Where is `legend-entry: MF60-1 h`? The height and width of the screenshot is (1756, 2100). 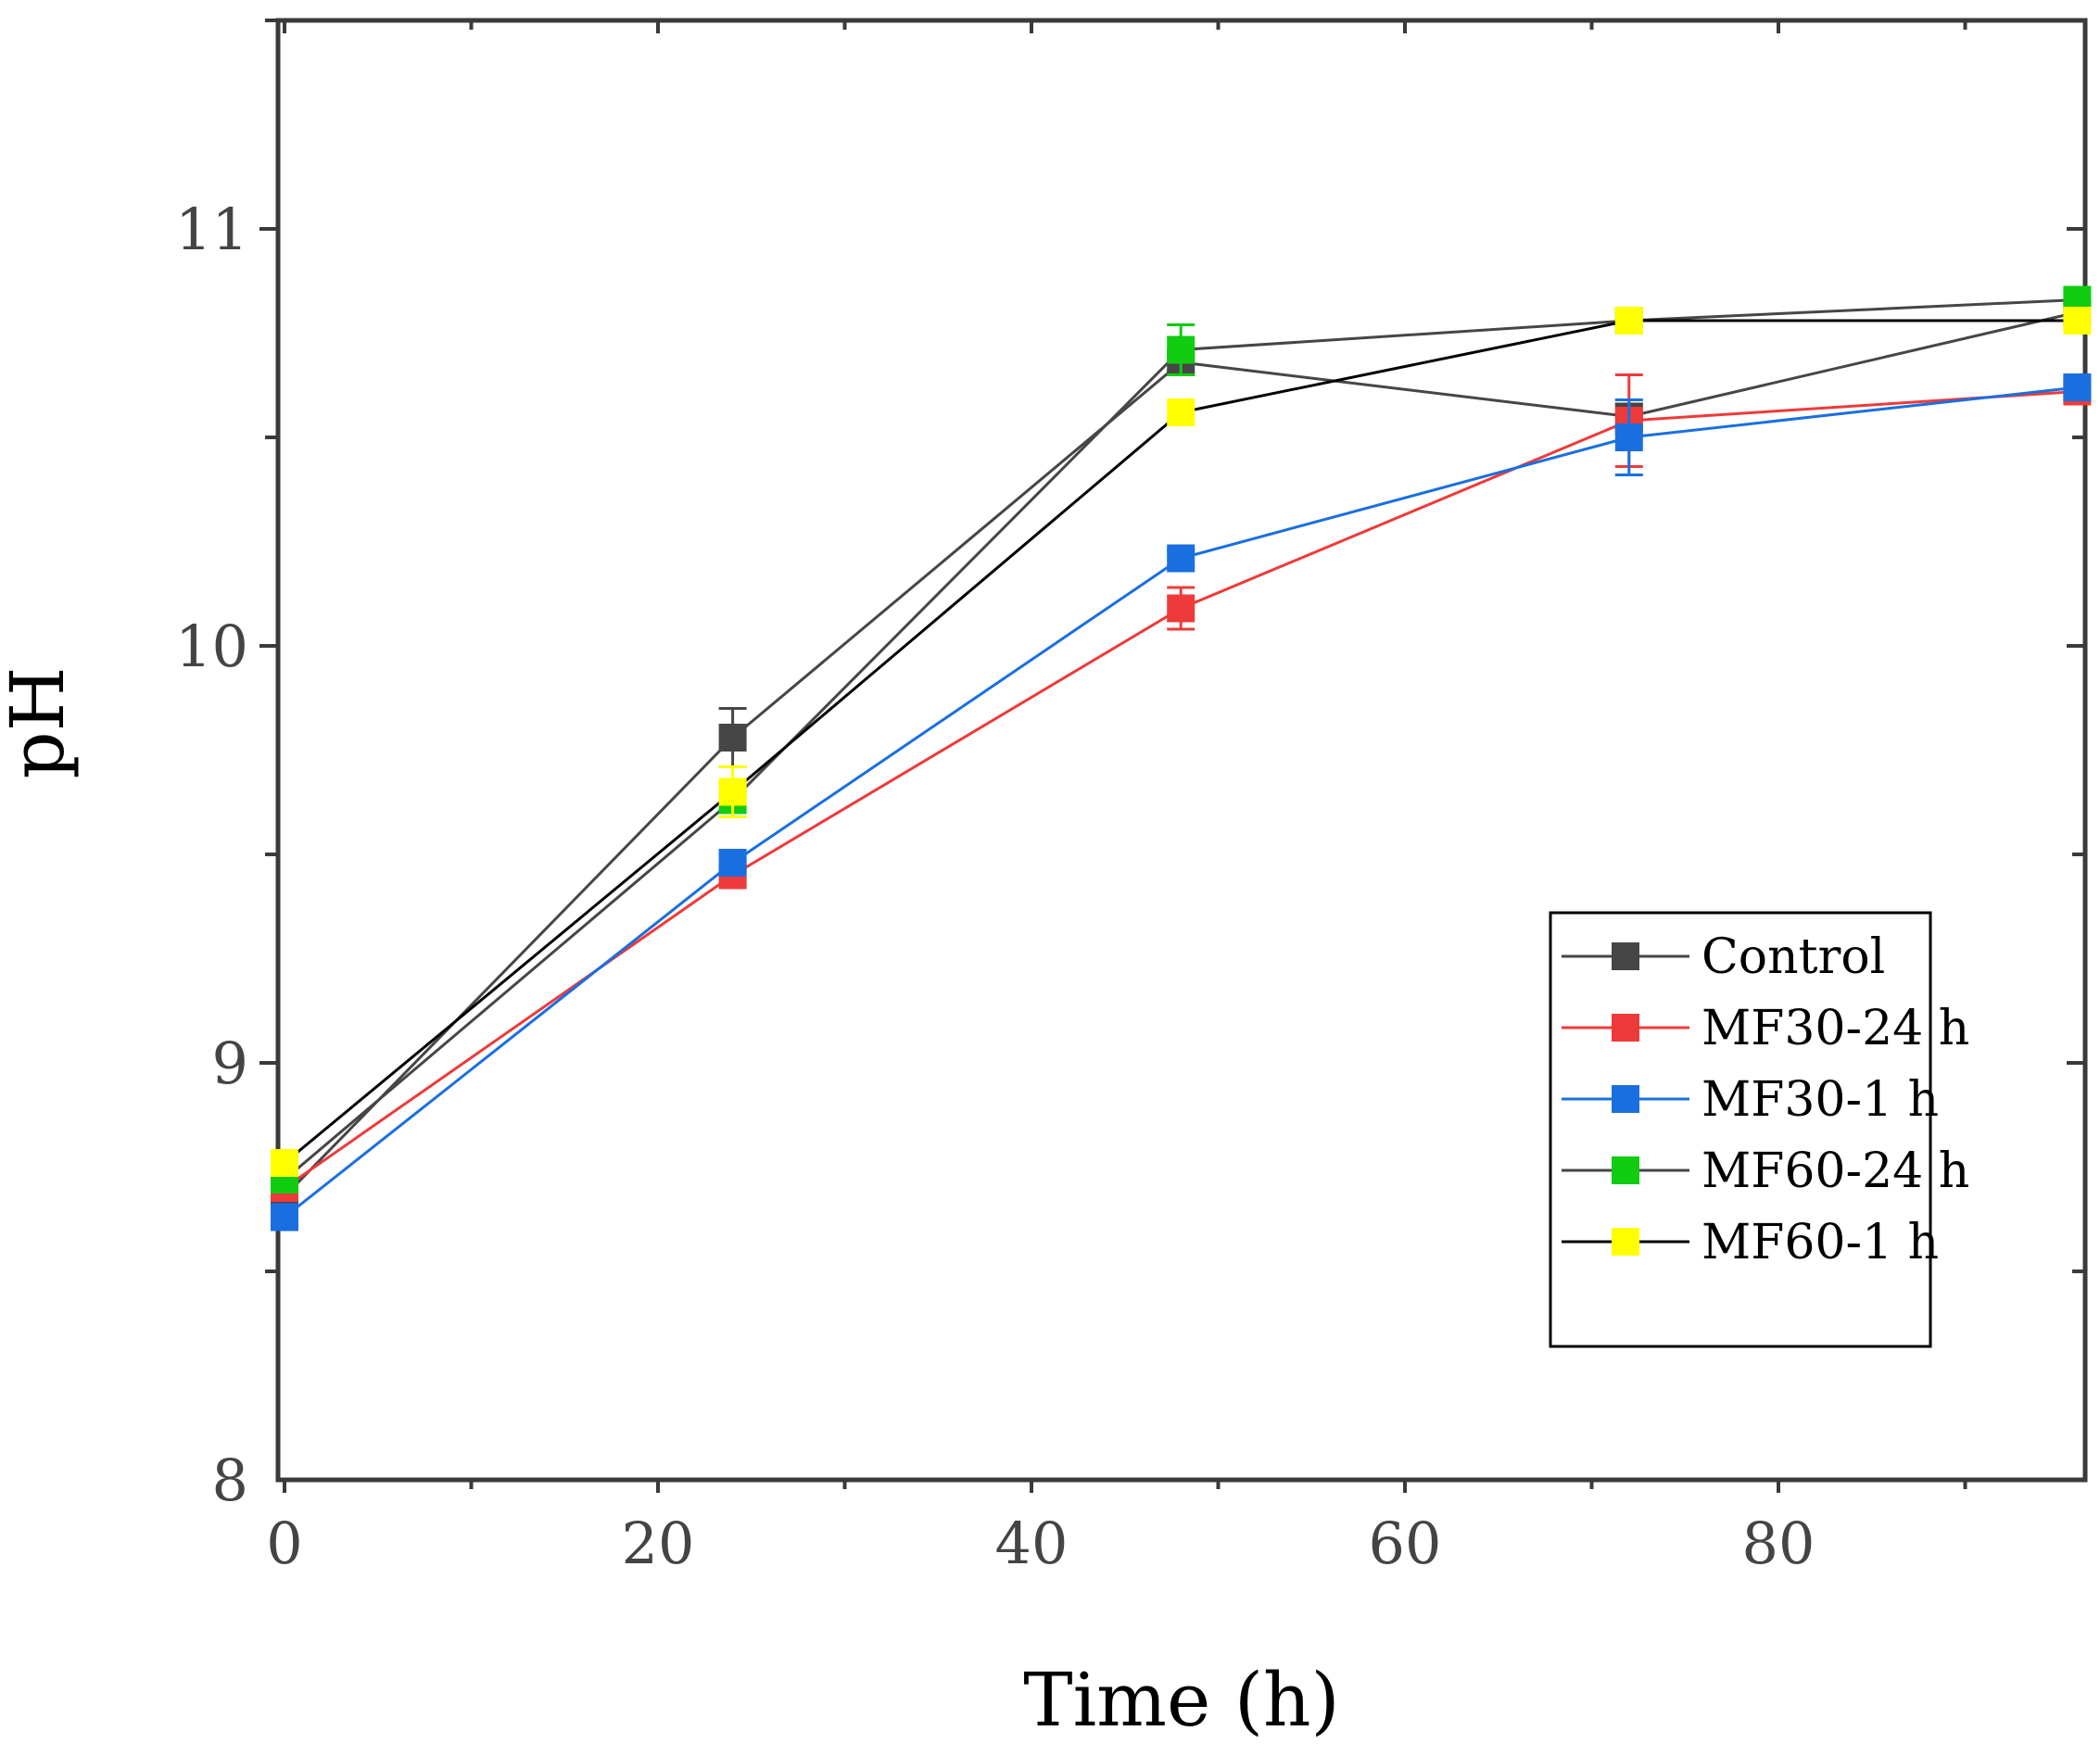
legend-entry: MF60-1 h is located at coordinates (1750, 1242).